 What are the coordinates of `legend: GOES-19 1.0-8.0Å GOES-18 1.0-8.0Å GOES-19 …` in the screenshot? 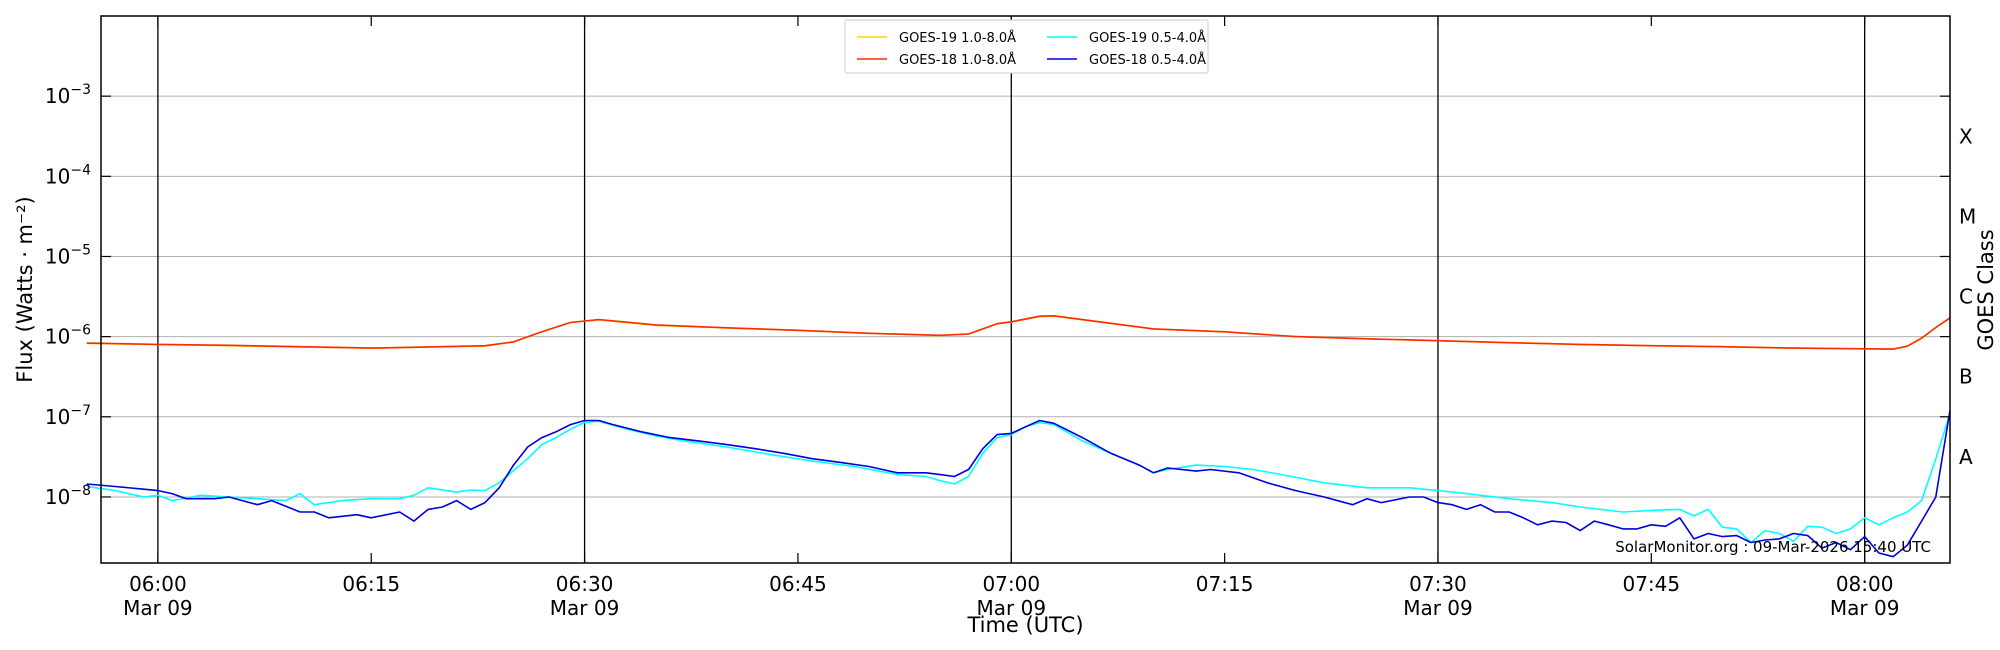 It's located at (1026, 46).